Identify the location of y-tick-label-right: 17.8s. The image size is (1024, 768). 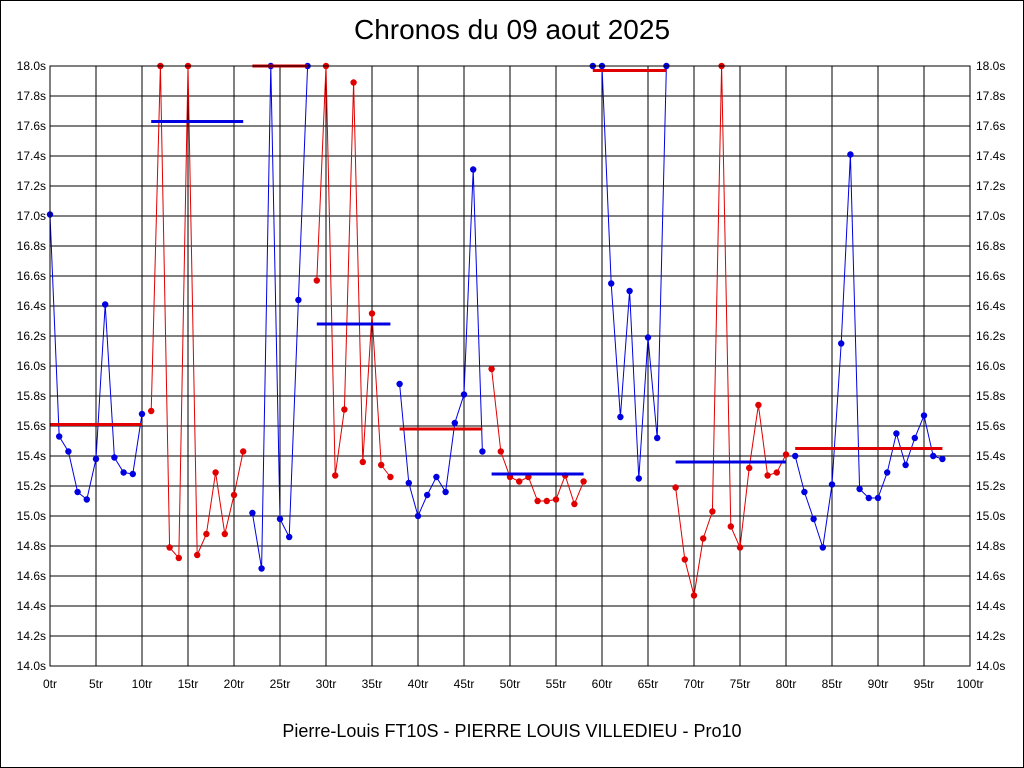
(990, 96).